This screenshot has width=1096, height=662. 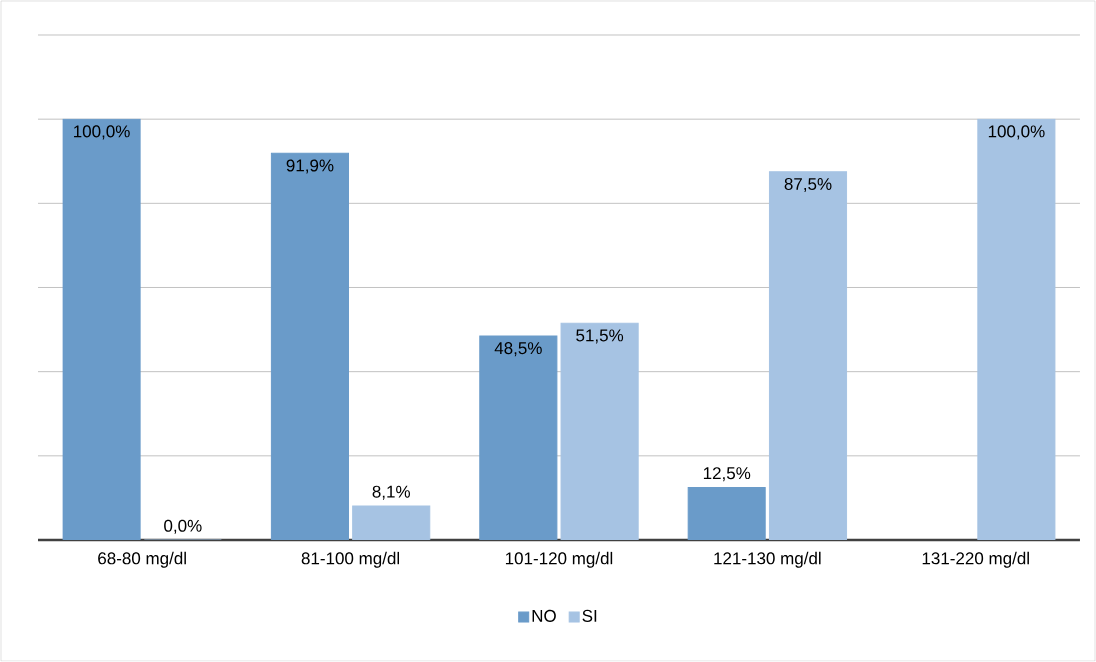 What do you see at coordinates (975, 559) in the screenshot?
I see `x-tick-label: 131-220 mg/dl` at bounding box center [975, 559].